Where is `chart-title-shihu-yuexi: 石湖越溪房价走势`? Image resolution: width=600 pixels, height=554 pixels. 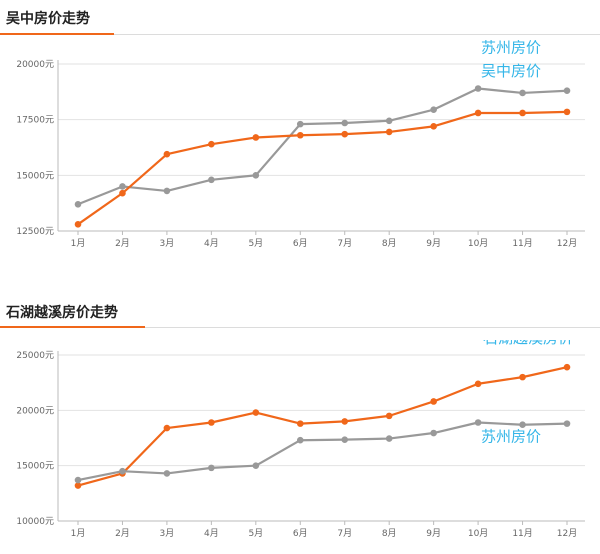
chart-title-shihu-yuexi: 石湖越溪房价走势 is located at coordinates (62, 313).